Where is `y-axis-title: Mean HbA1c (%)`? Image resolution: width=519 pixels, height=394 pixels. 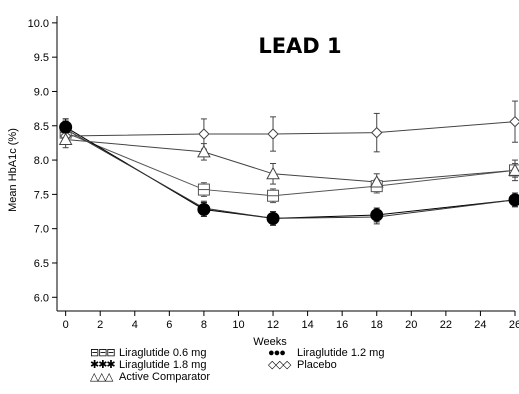 y-axis-title: Mean HbA1c (%) is located at coordinates (13, 170).